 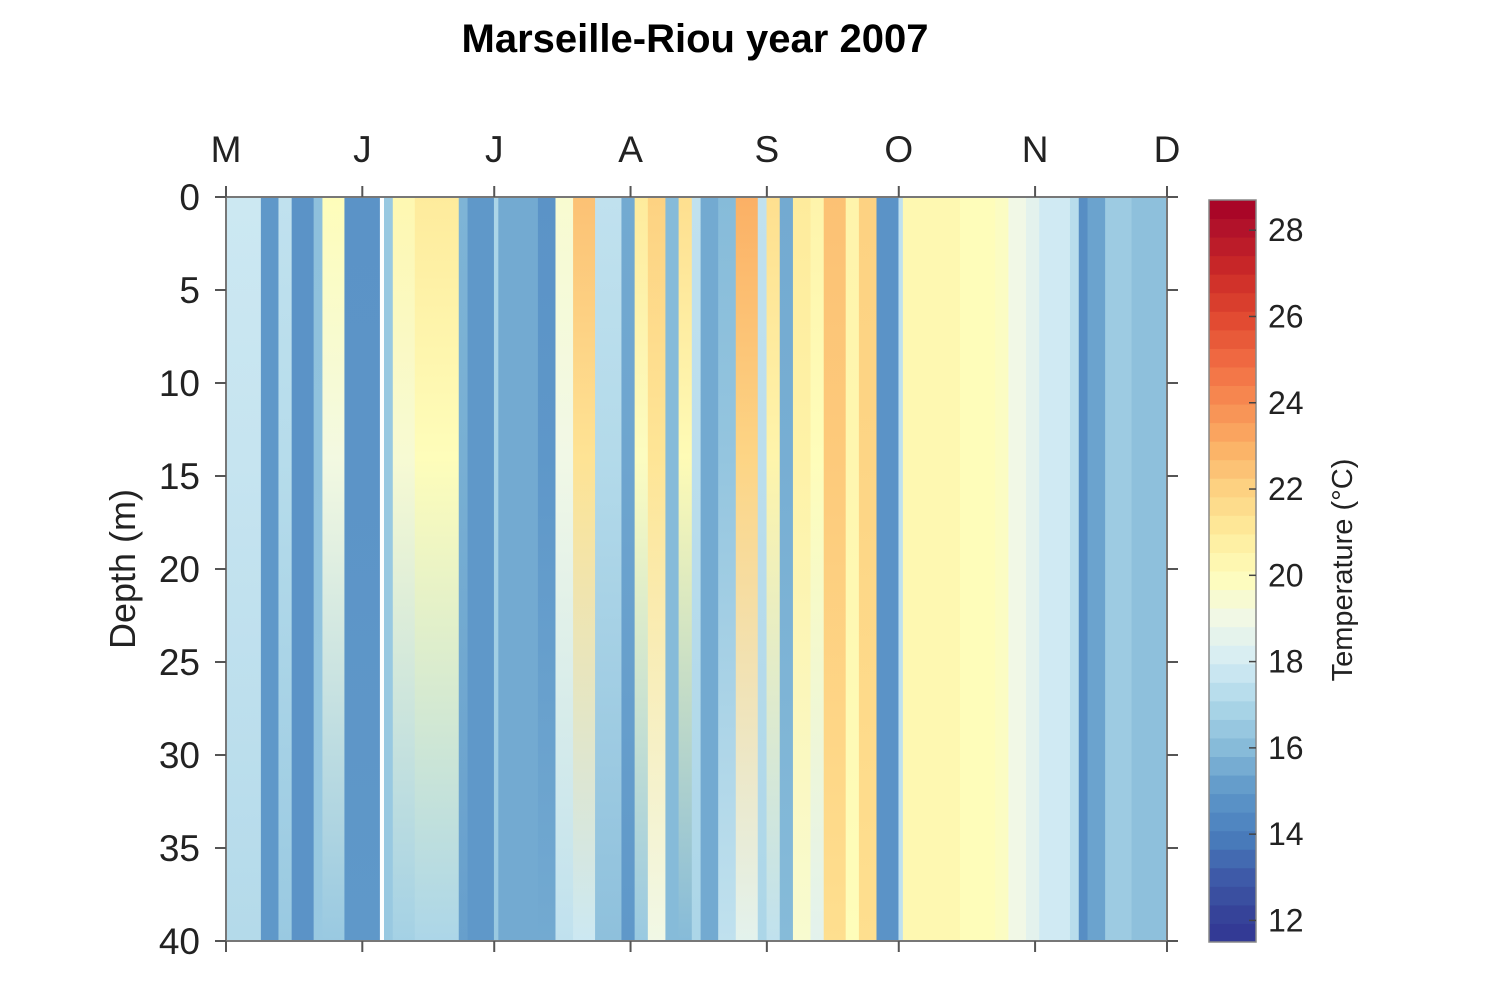 What do you see at coordinates (898, 149) in the screenshot?
I see `x-tick-label: O` at bounding box center [898, 149].